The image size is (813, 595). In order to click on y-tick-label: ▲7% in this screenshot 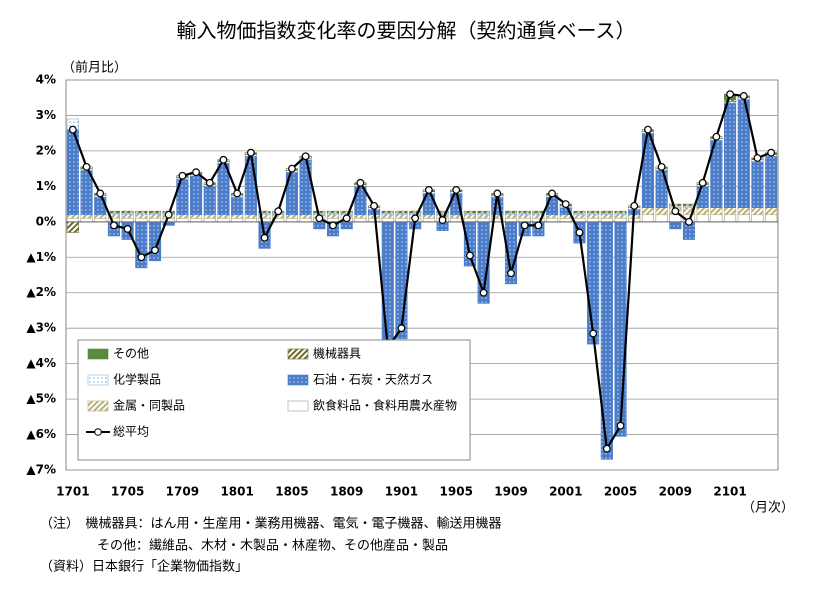, I will do `click(41, 470)`.